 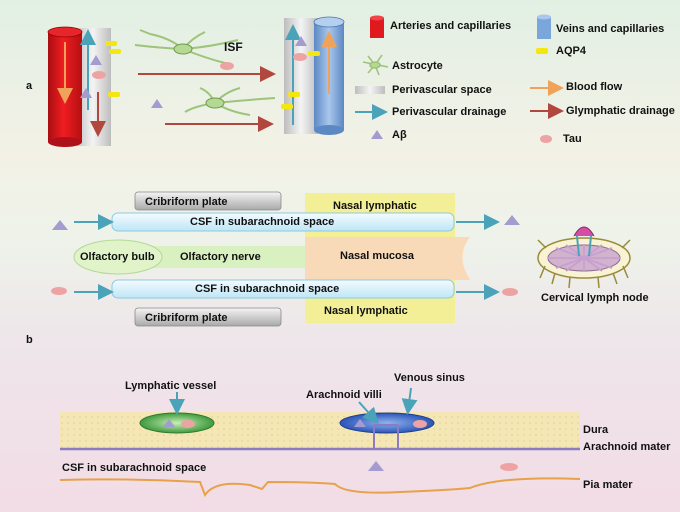 What do you see at coordinates (584, 257) in the screenshot?
I see `cervical-lymph-node-icon` at bounding box center [584, 257].